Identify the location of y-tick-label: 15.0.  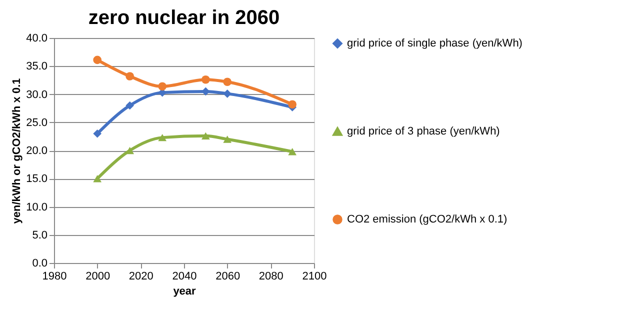
(37, 179).